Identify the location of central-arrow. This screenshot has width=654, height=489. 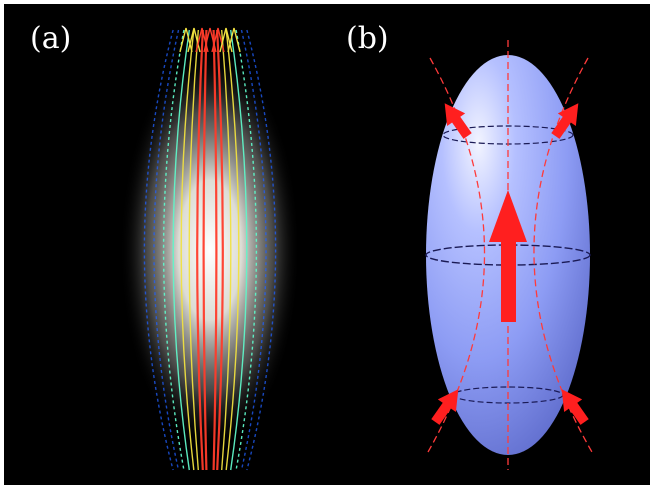
(508, 256).